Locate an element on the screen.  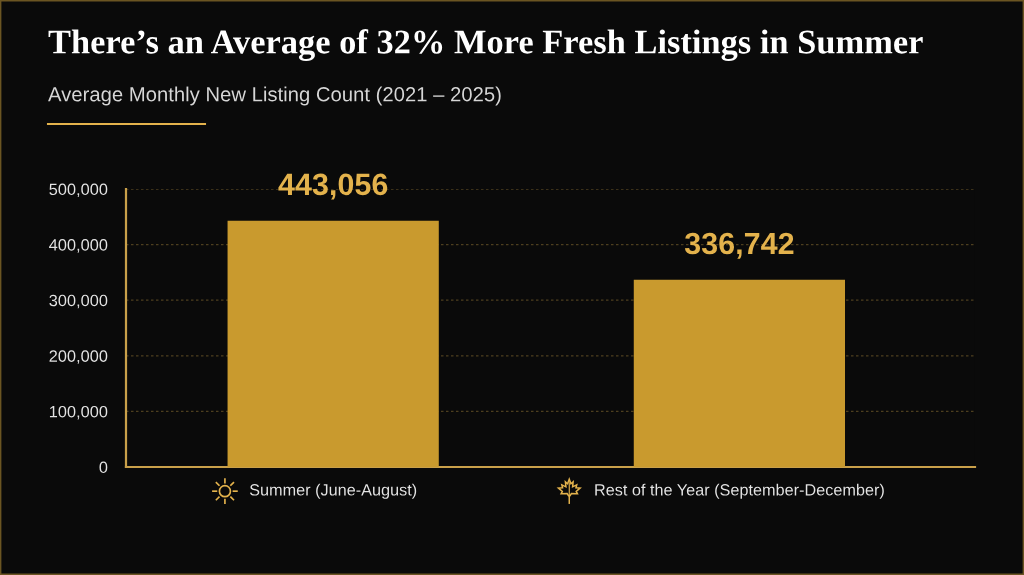
x-tick-label: Rest of the Year (September-December) is located at coordinates (739, 491).